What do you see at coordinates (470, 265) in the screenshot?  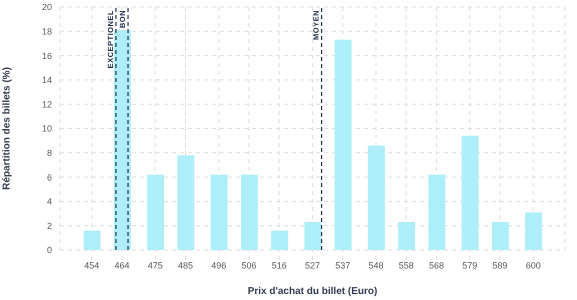 I see `x-tick-label: 579` at bounding box center [470, 265].